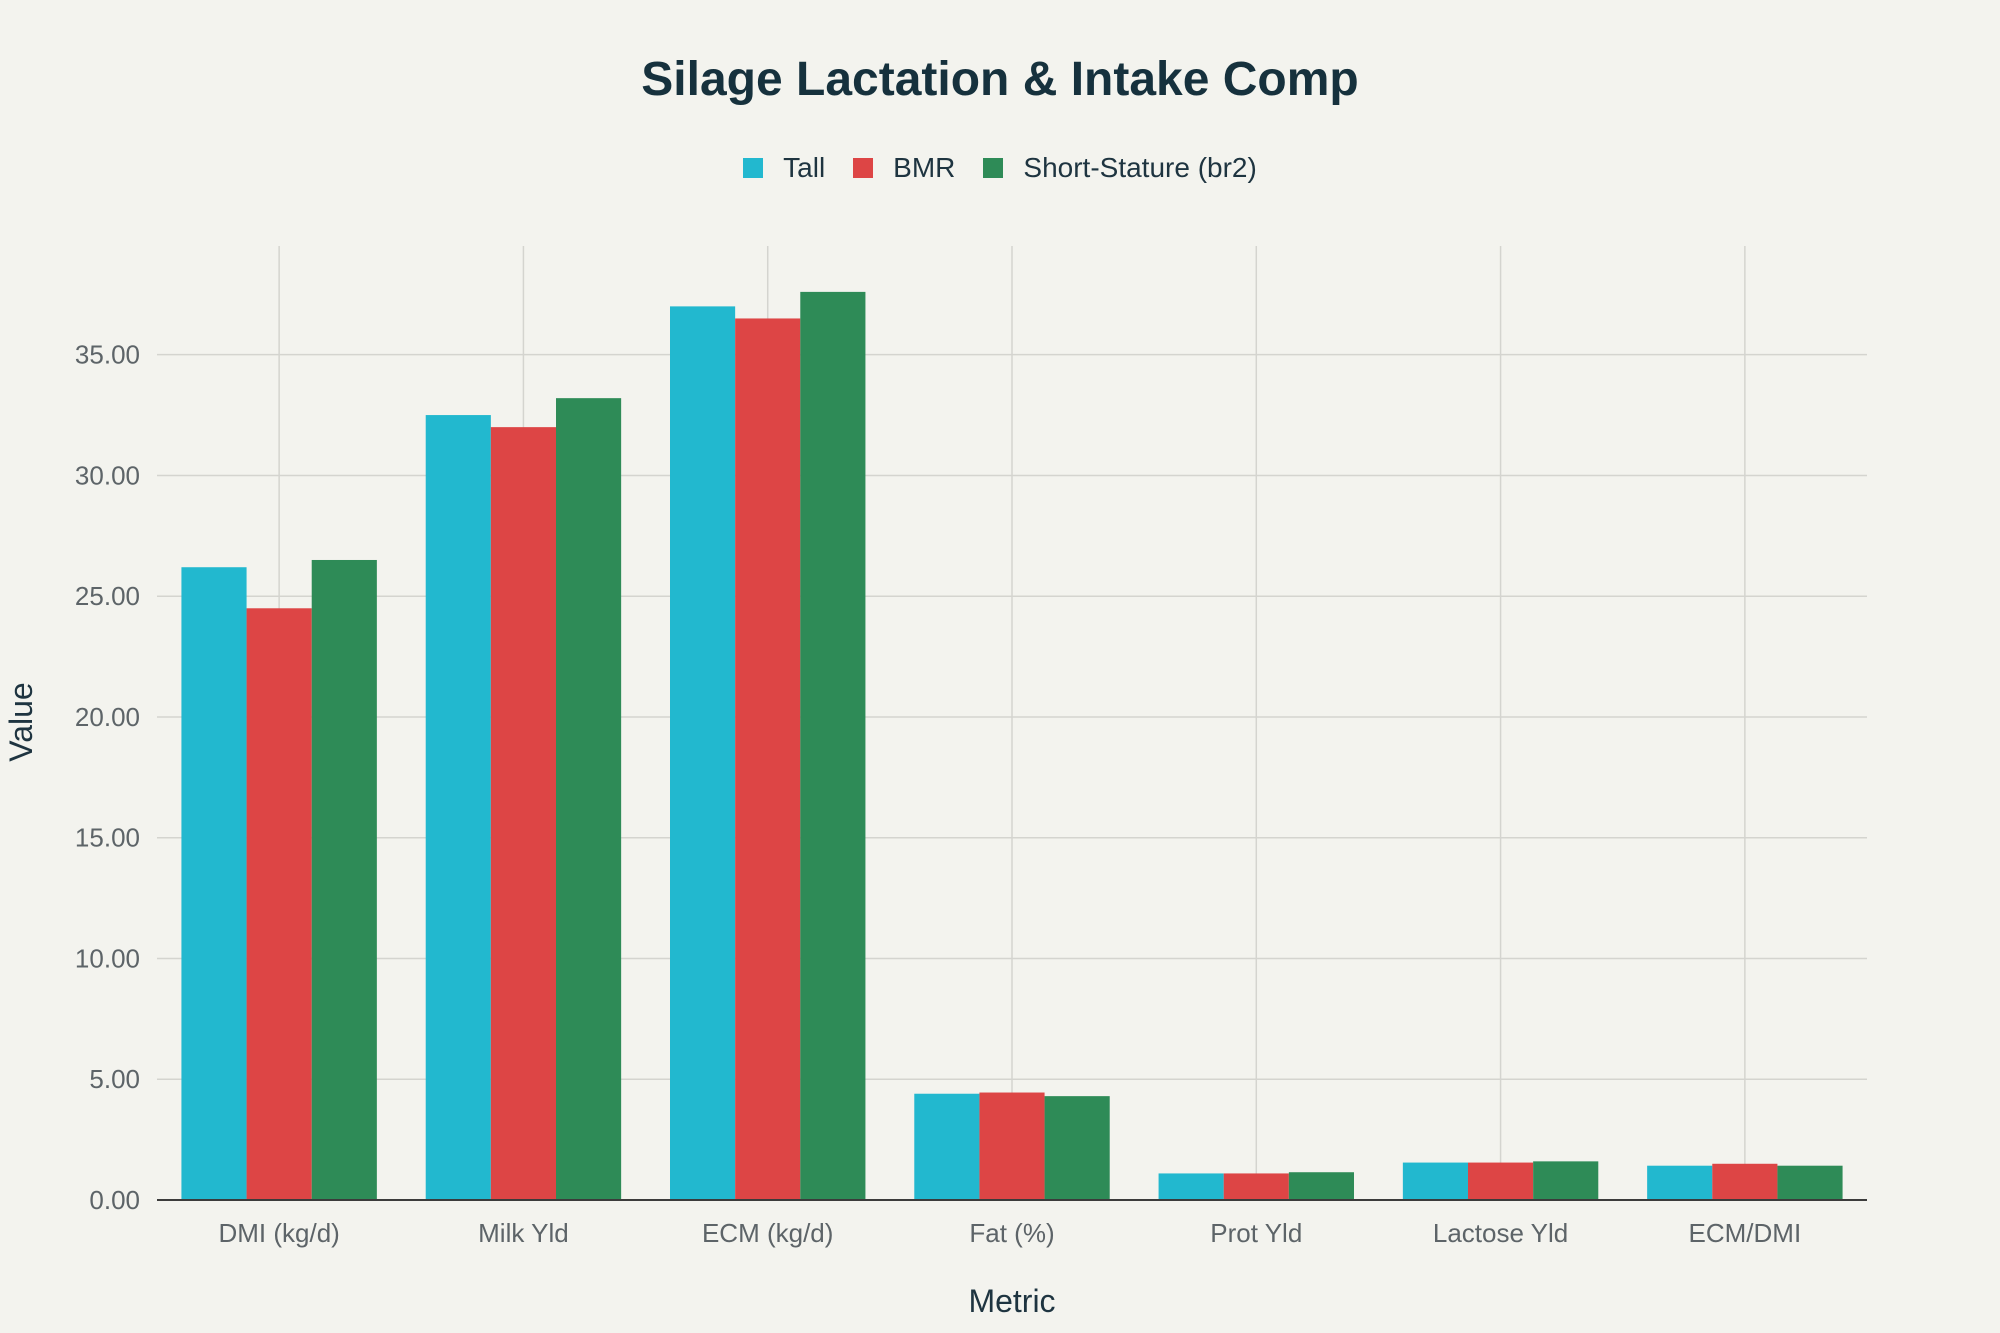 The image size is (2000, 1333). Describe the element at coordinates (107, 838) in the screenshot. I see `y-tick-label: 15.00` at that location.